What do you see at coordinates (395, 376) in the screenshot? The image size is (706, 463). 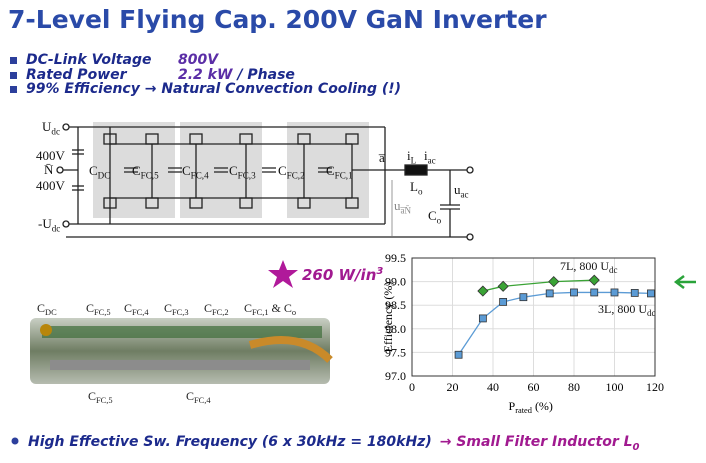 I see `y-tick-label: 97.0` at bounding box center [395, 376].